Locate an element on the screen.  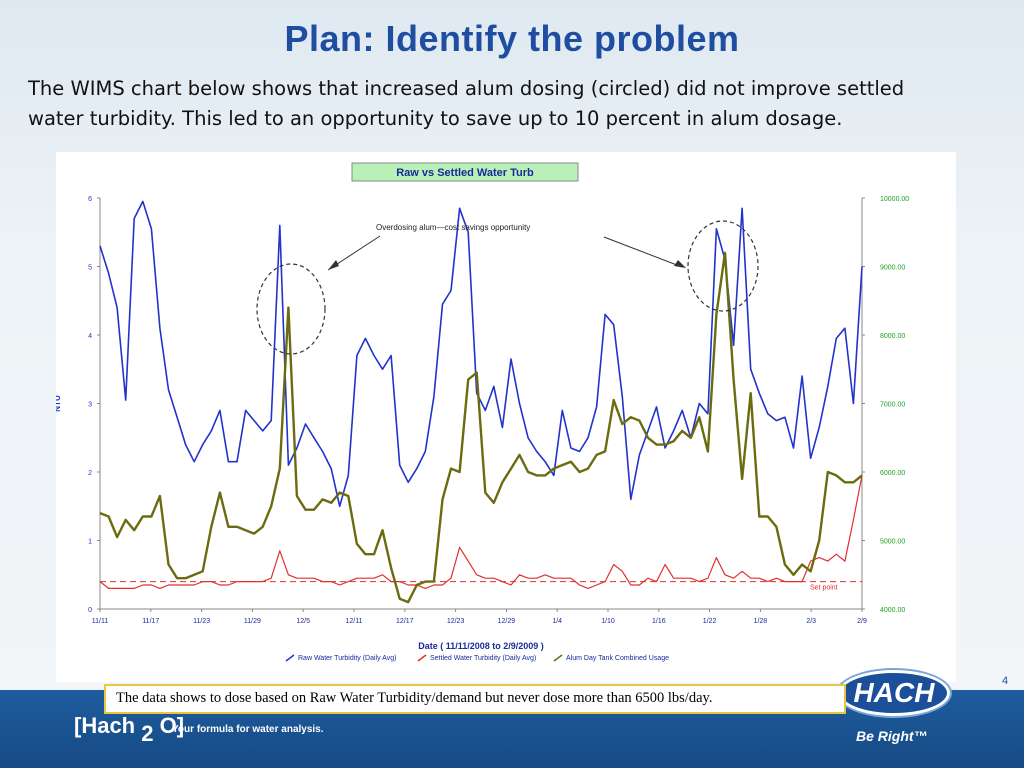
y-left-tick-label: 1 is located at coordinates (90, 542).